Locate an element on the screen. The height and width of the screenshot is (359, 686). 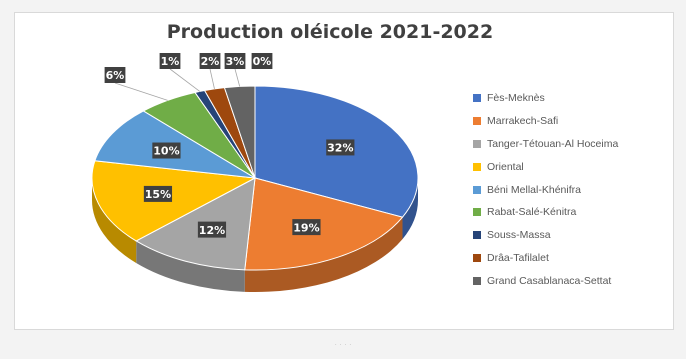
pie-slice-marrakech-safi is located at coordinates (324, 224).